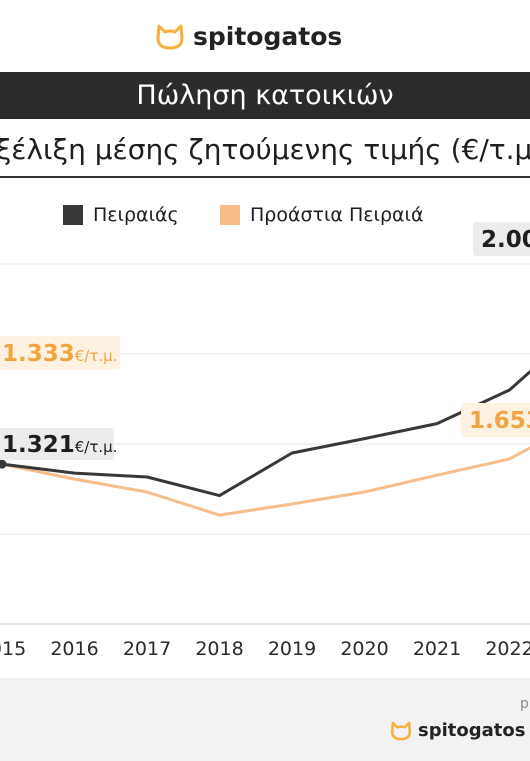  I want to click on value-label: 1.653, so click(499, 421).